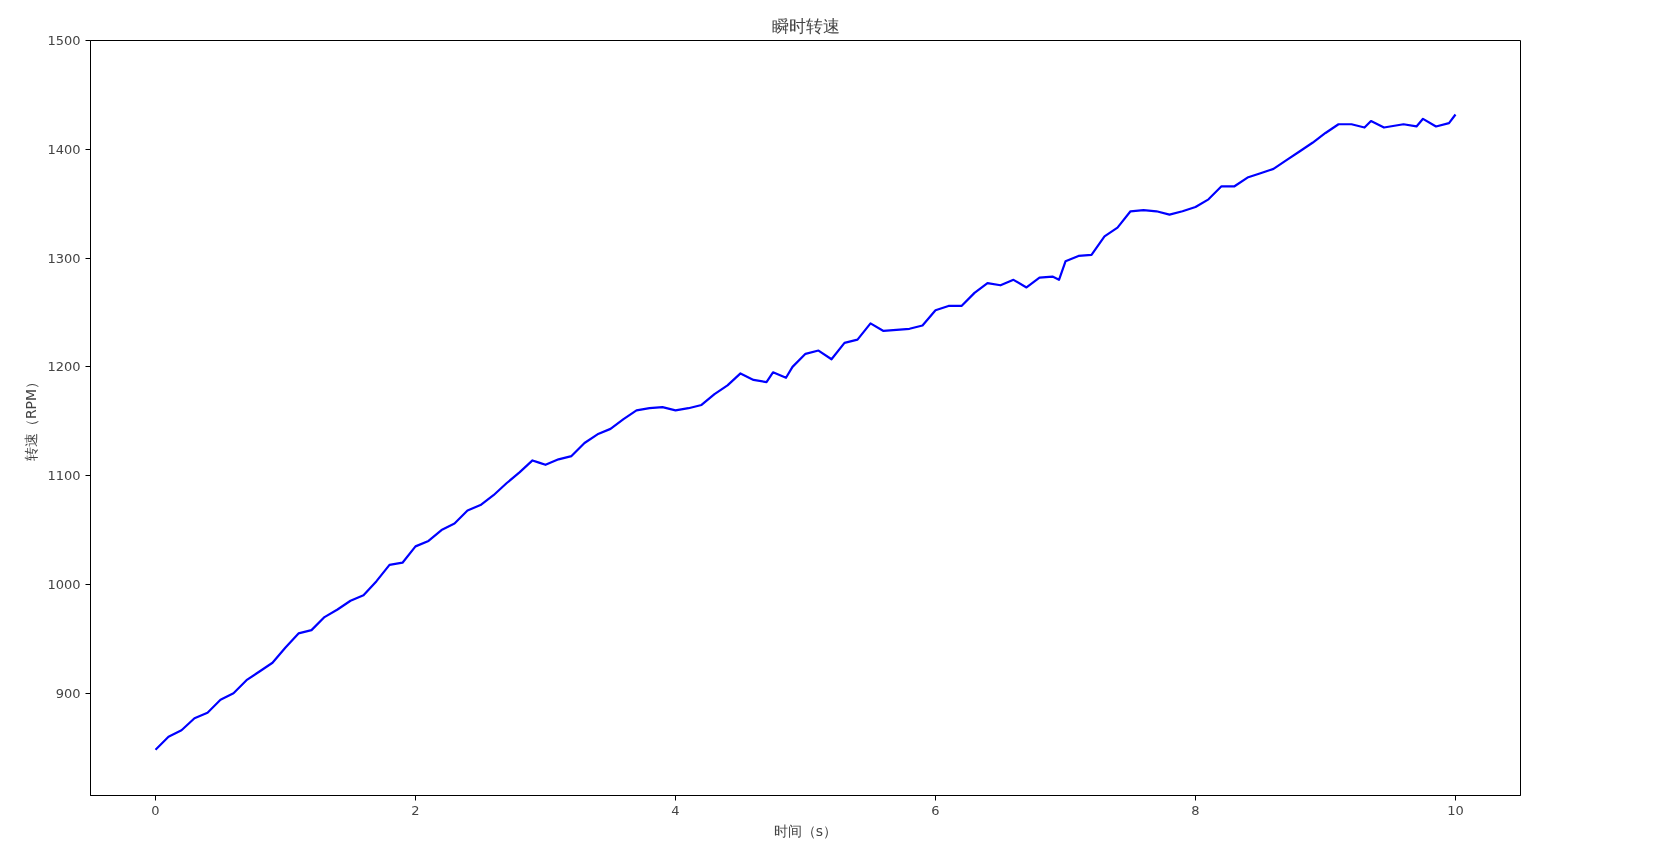 This screenshot has height=862, width=1654. I want to click on x-tick-label: 4, so click(675, 810).